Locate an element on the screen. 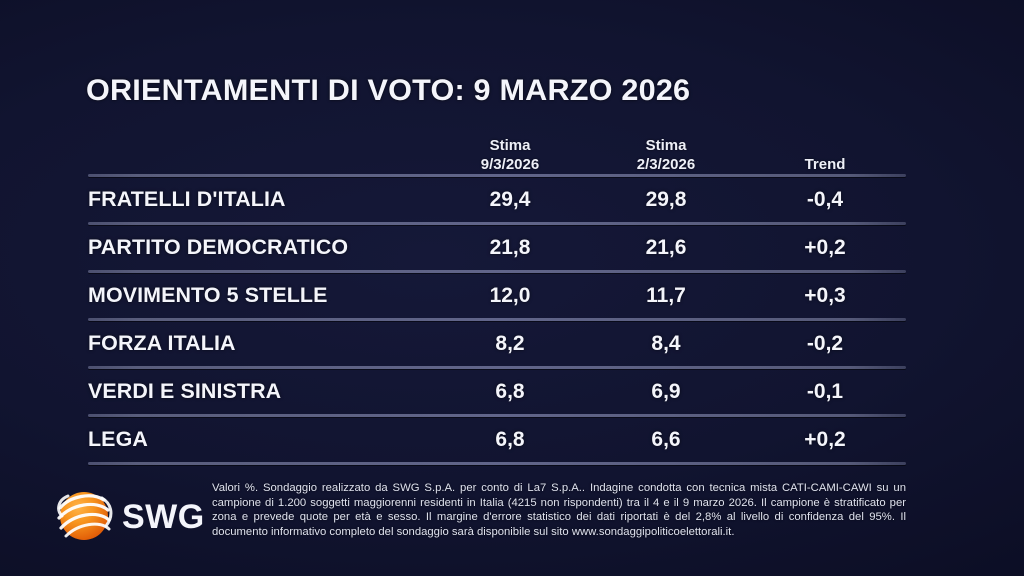 This screenshot has width=1024, height=576. estimate-current-value: 29,4 is located at coordinates (510, 199).